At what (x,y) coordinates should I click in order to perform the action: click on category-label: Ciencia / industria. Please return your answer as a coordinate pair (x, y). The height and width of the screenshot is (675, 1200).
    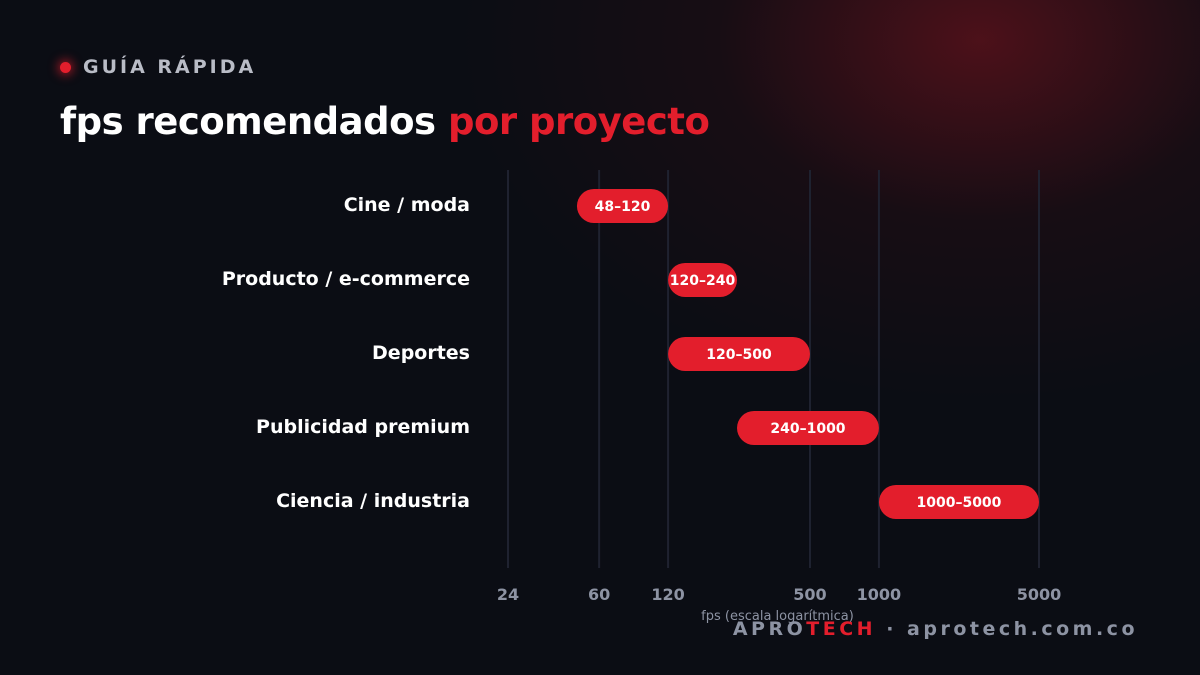
    Looking at the image, I should click on (373, 501).